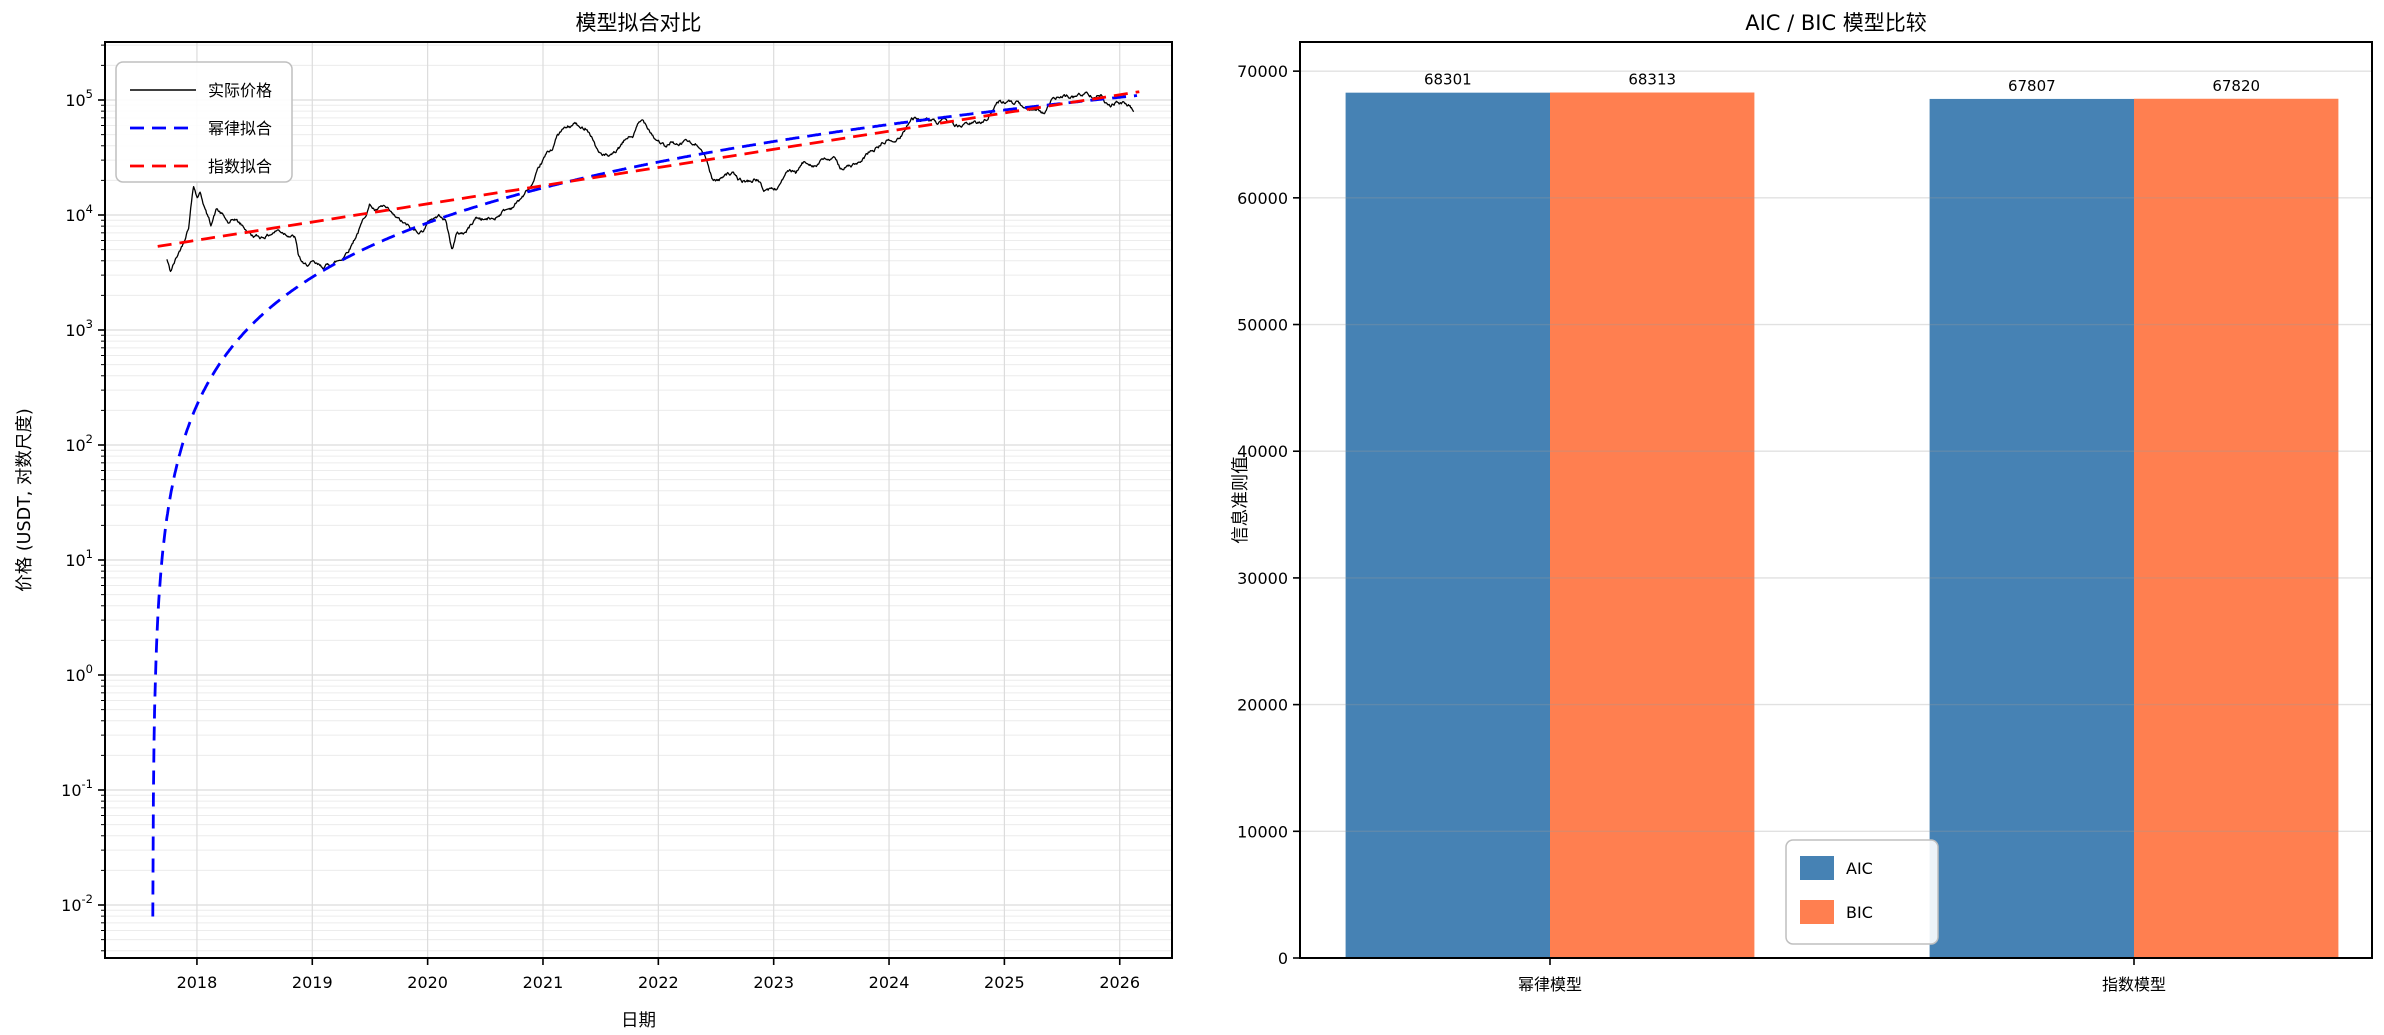  I want to click on y-tick-label: 0, so click(1283, 958).